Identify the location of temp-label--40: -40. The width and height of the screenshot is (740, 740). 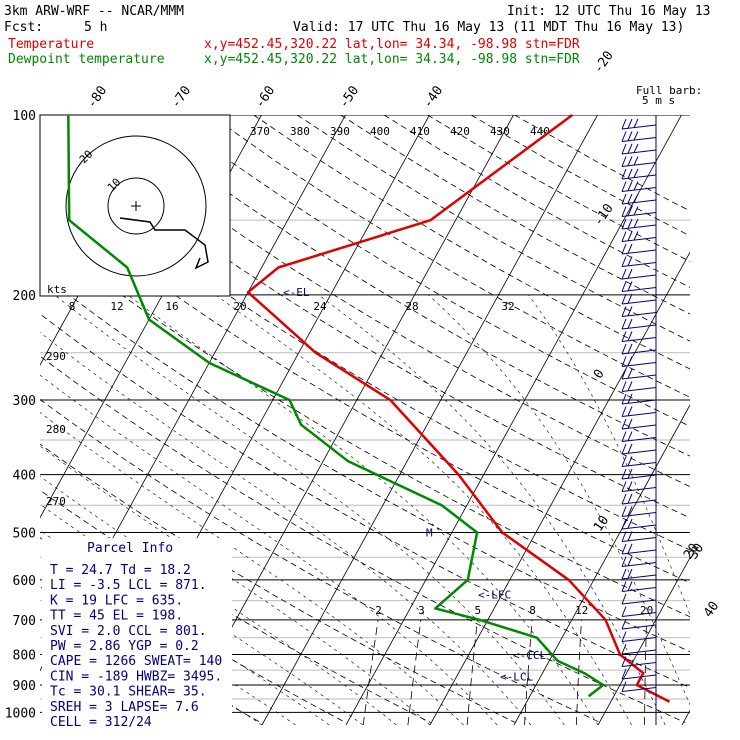
(433, 97).